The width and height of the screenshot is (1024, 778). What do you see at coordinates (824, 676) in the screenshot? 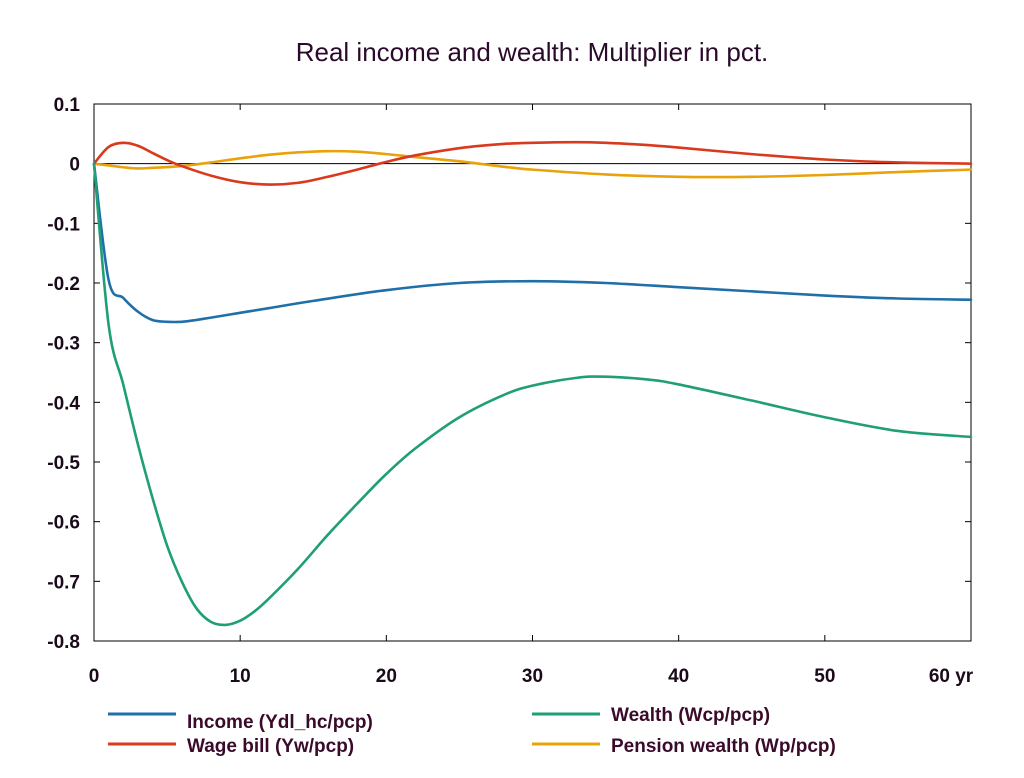
I see `x-tick-label: 50` at bounding box center [824, 676].